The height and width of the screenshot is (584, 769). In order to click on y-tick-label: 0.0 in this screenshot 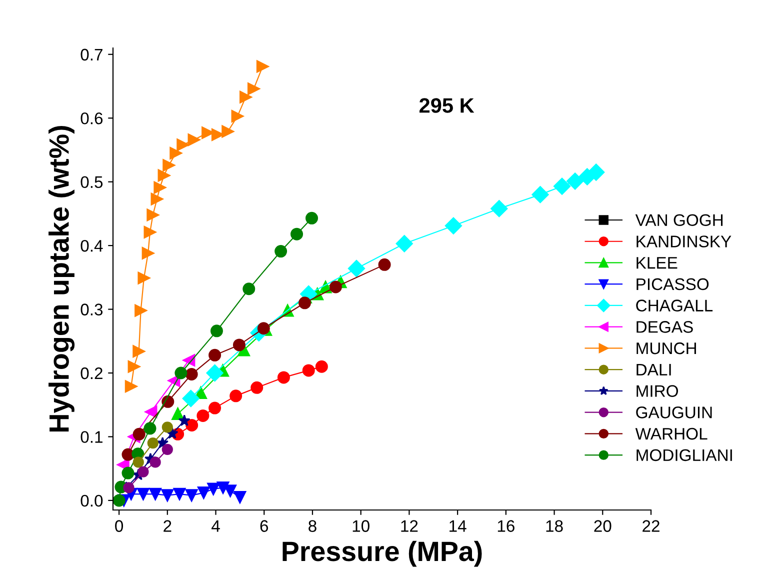, I will do `click(91, 500)`.